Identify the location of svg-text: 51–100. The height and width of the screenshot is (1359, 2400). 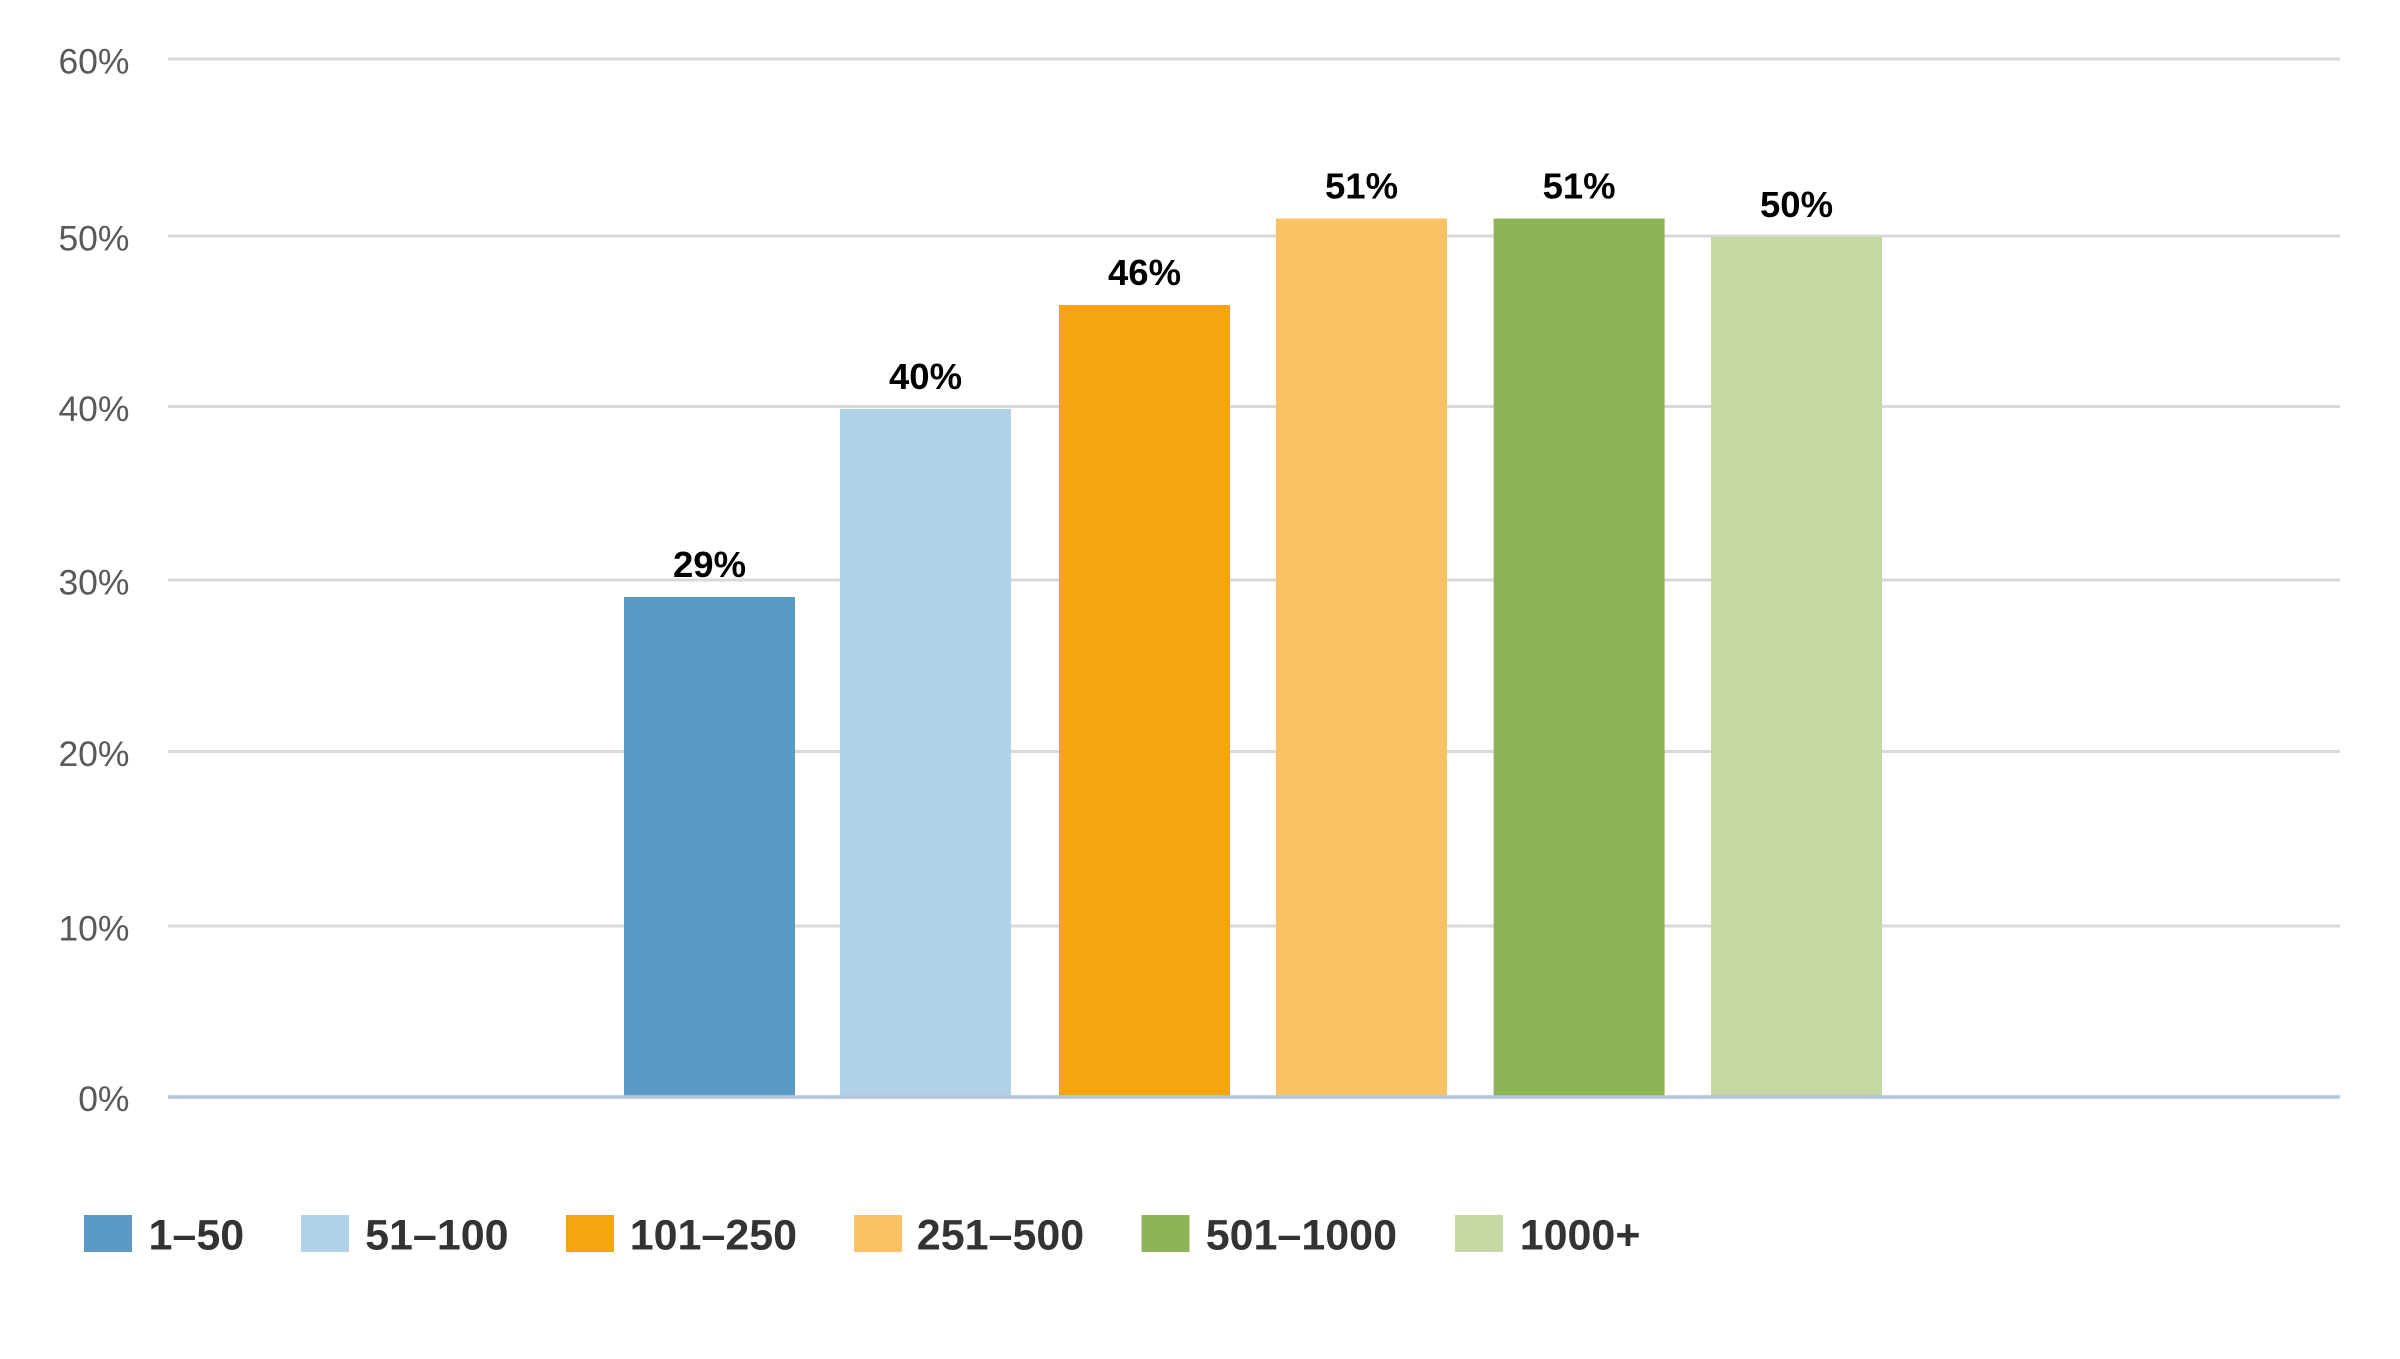
(437, 1236).